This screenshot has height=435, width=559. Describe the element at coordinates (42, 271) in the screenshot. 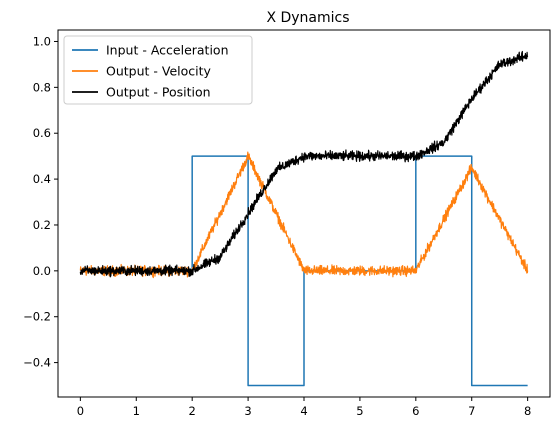

I see `y-tick-label: 0.0` at that location.